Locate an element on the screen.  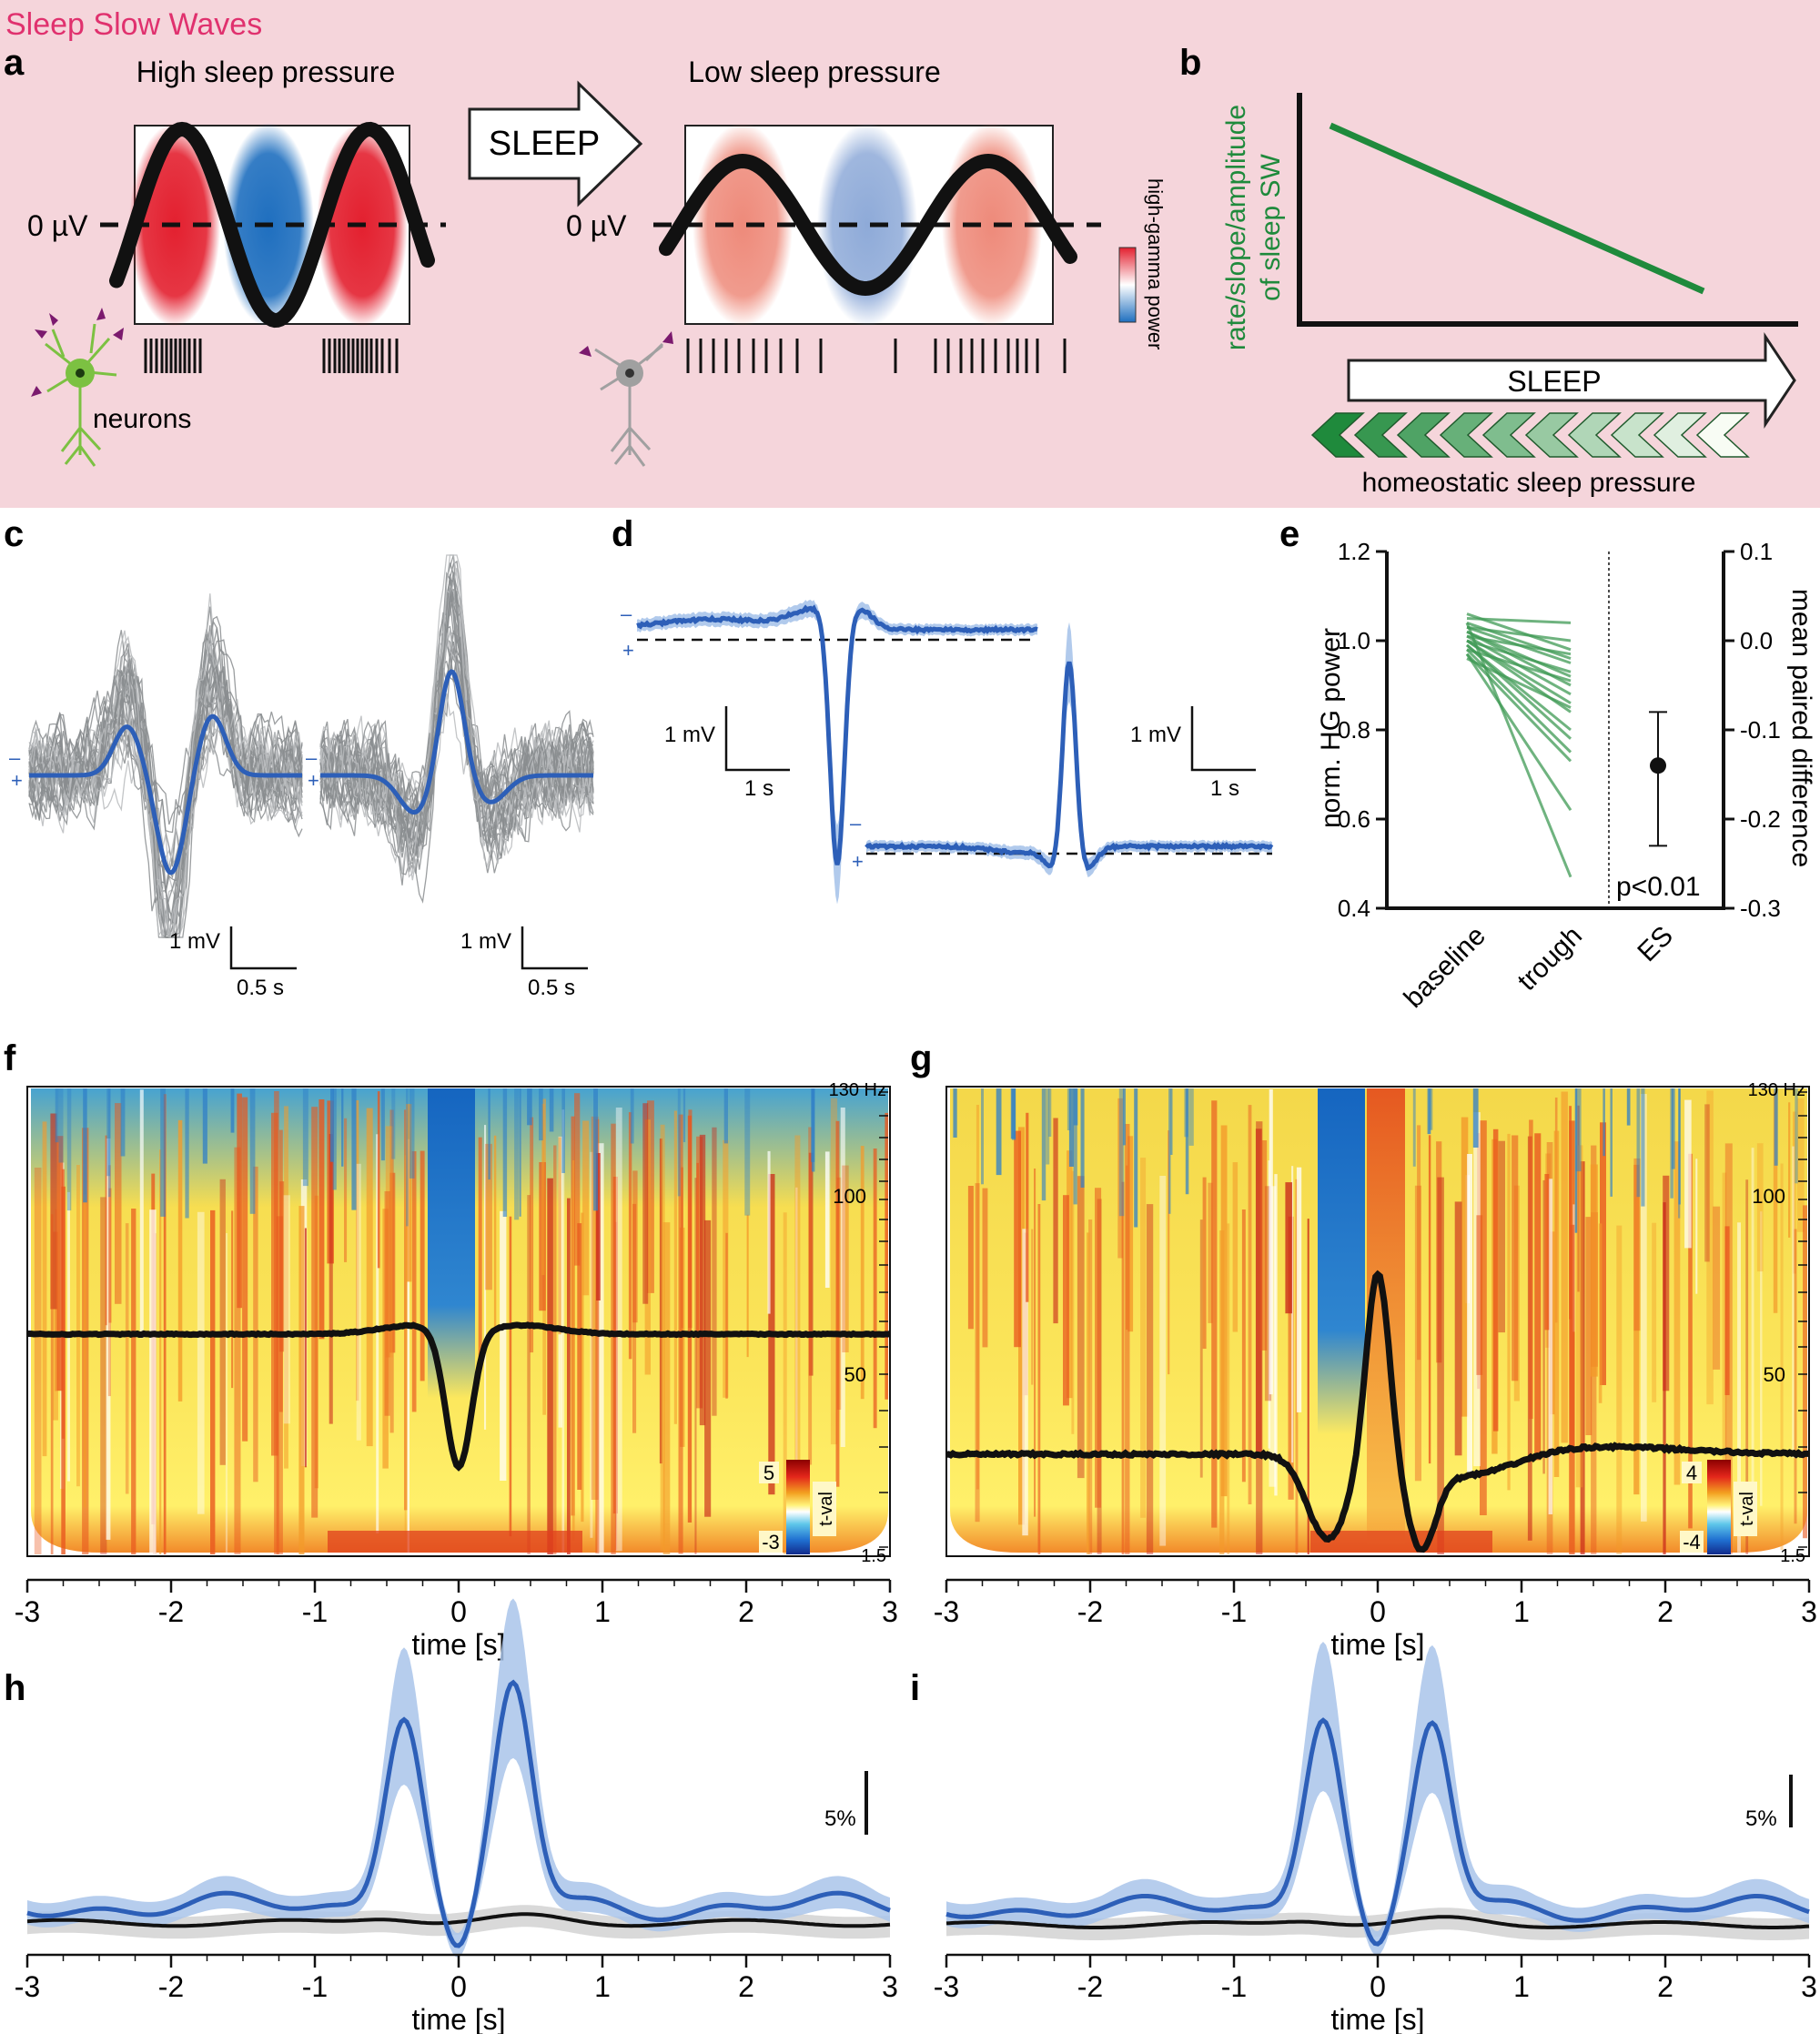
tick-label: -2 is located at coordinates (171, 1986).